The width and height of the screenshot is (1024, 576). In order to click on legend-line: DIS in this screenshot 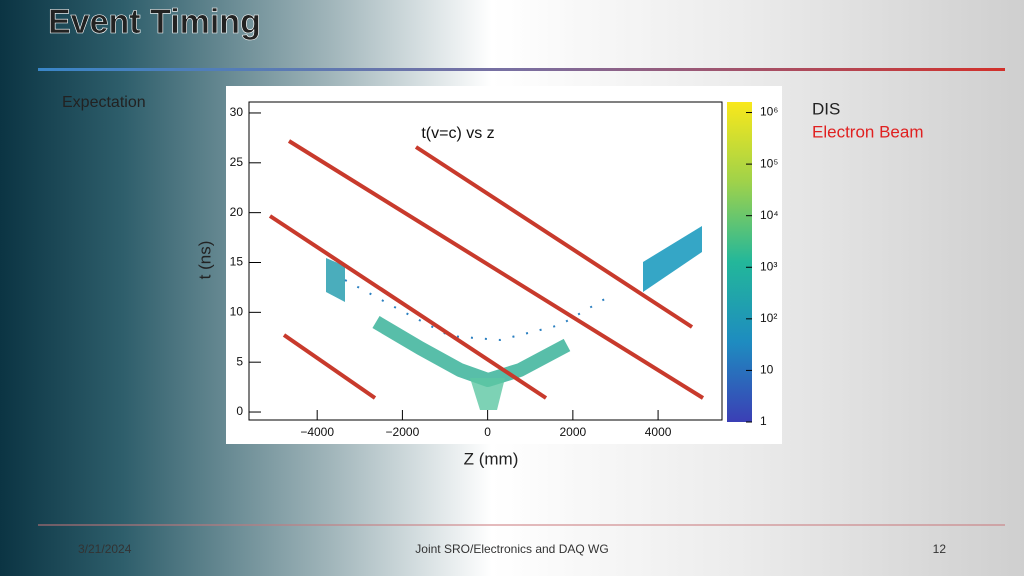, I will do `click(826, 108)`.